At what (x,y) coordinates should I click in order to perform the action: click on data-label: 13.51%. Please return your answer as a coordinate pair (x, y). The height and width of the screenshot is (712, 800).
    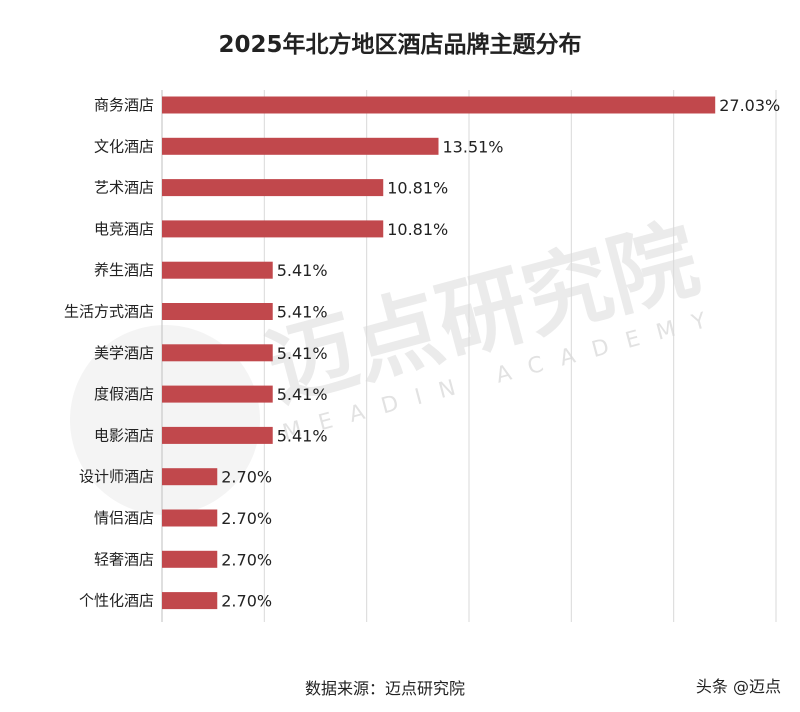
    Looking at the image, I should click on (473, 146).